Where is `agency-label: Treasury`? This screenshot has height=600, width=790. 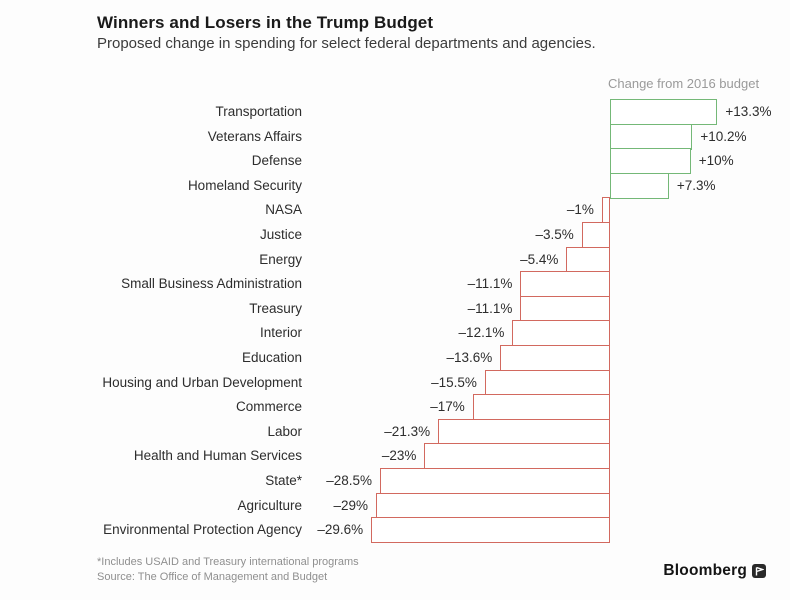 agency-label: Treasury is located at coordinates (275, 308).